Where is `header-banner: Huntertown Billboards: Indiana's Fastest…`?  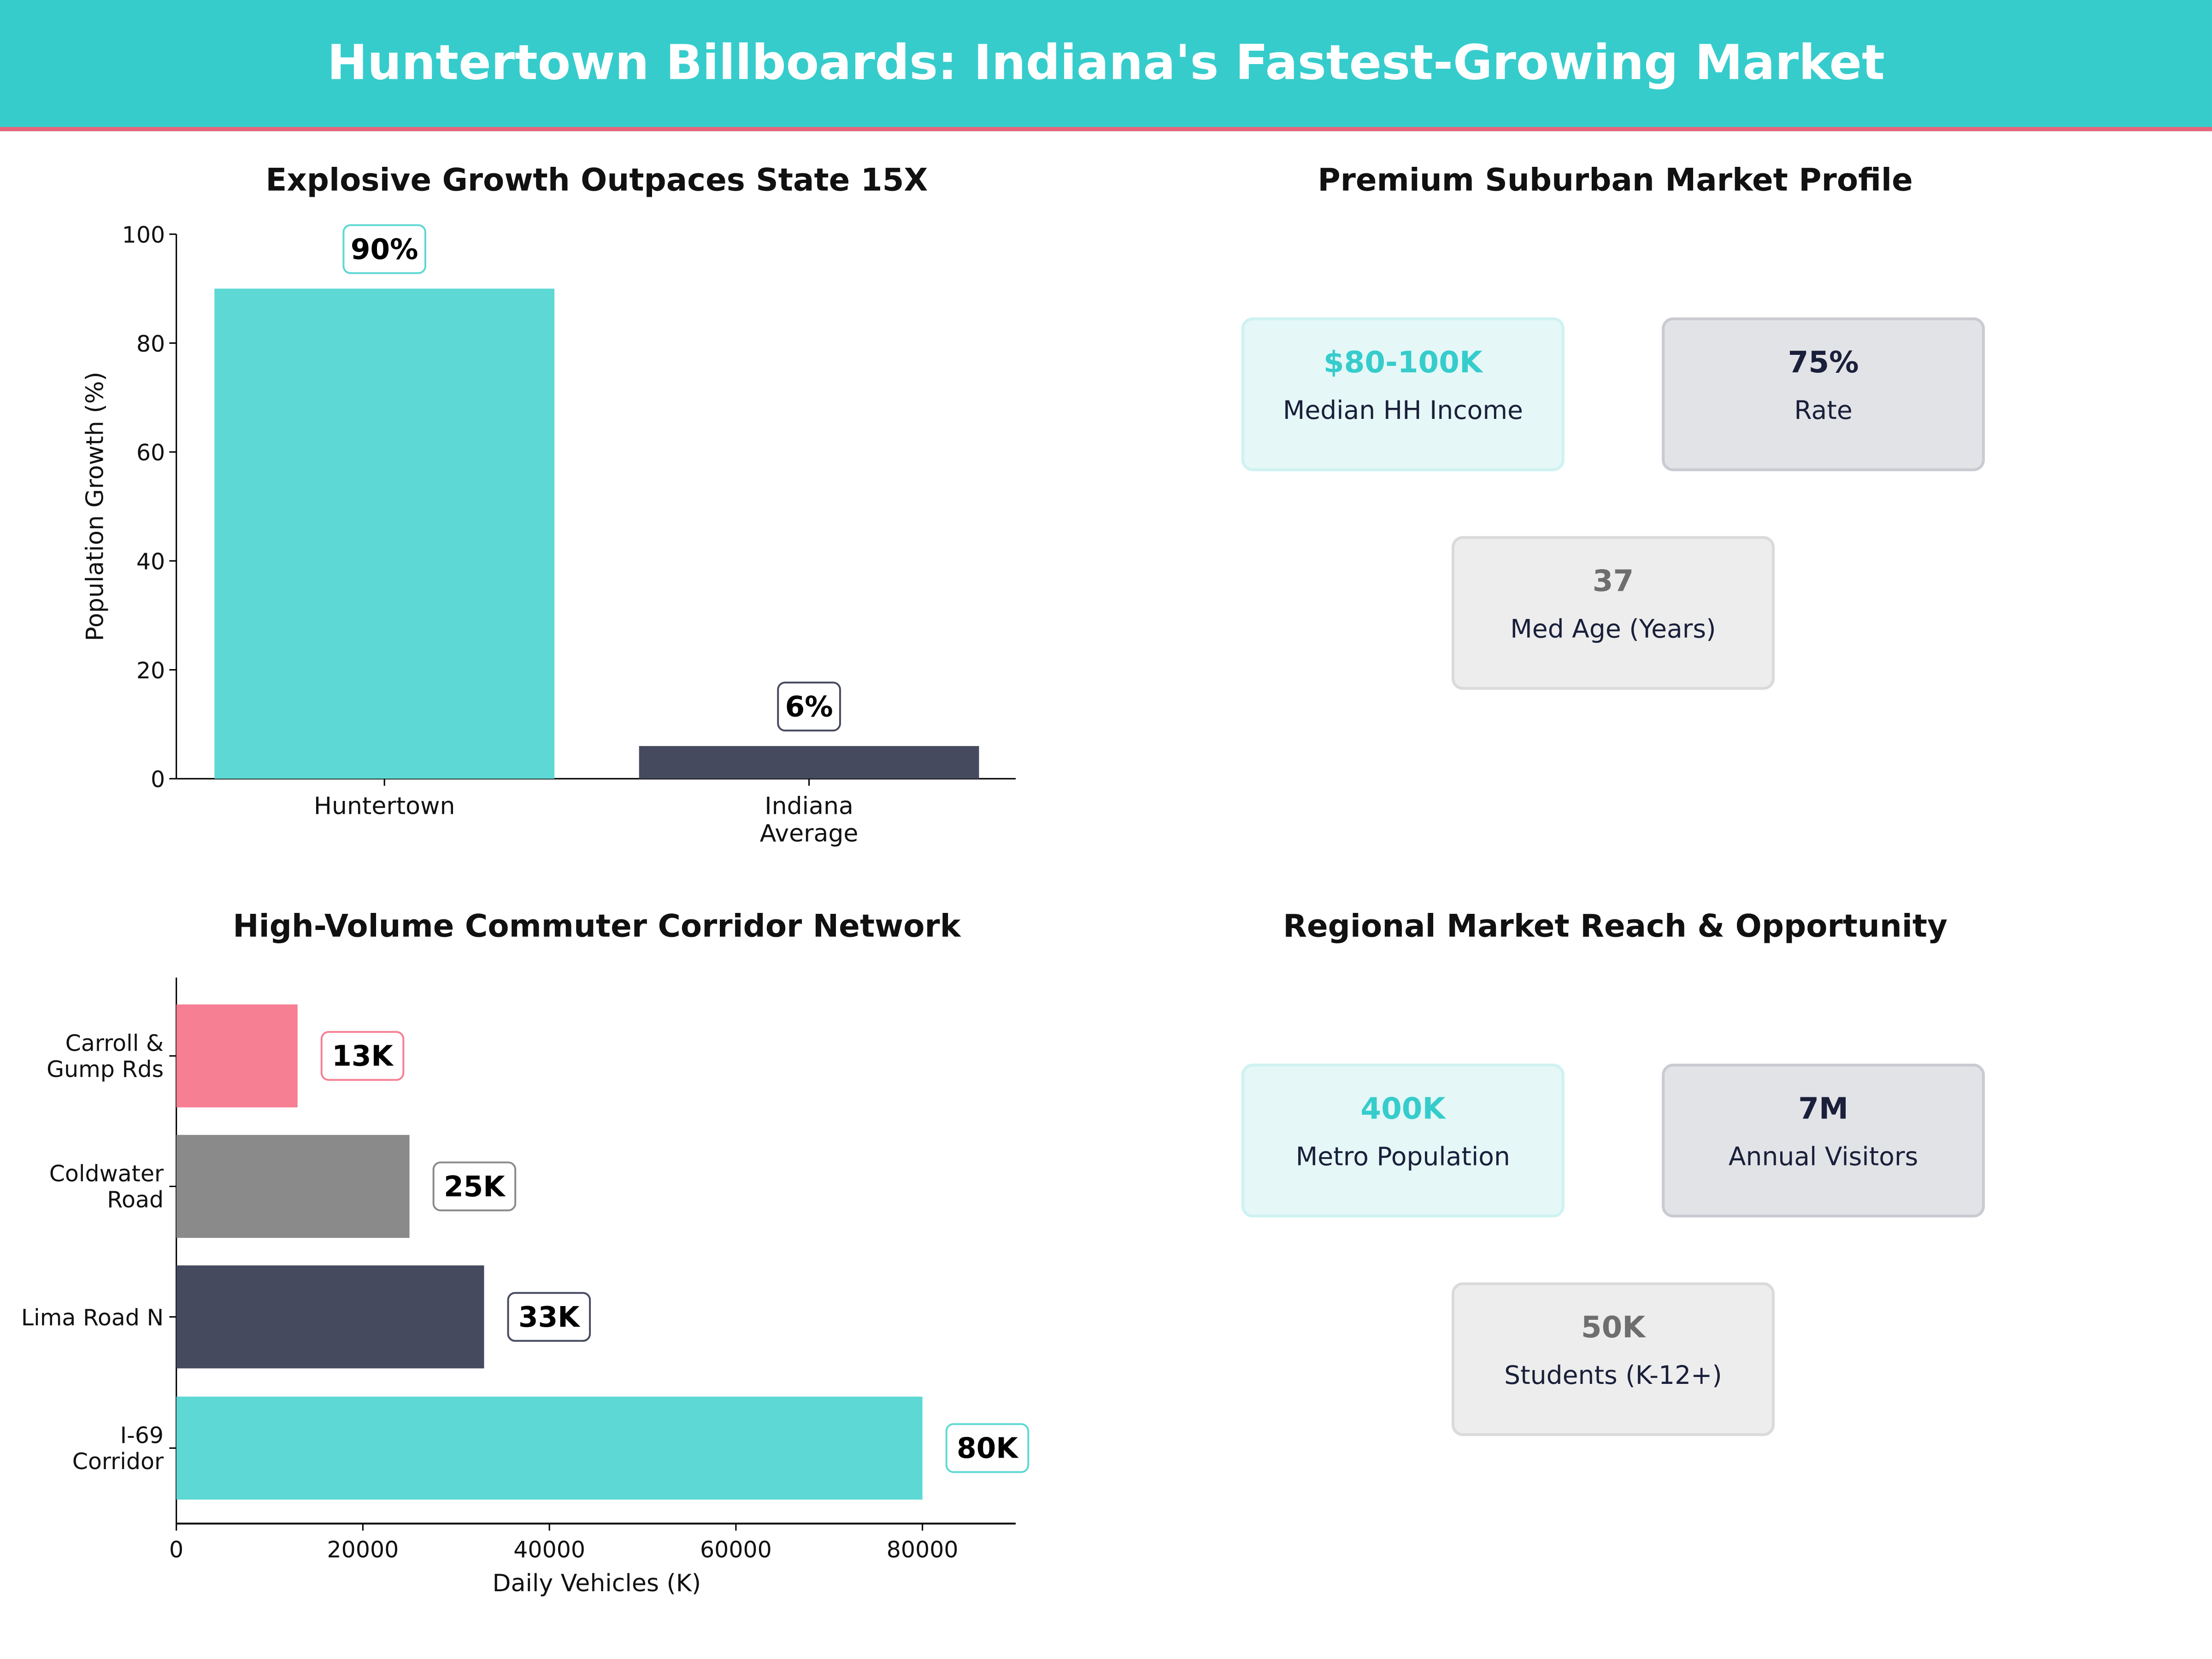 header-banner: Huntertown Billboards: Indiana's Fastest… is located at coordinates (1106, 65).